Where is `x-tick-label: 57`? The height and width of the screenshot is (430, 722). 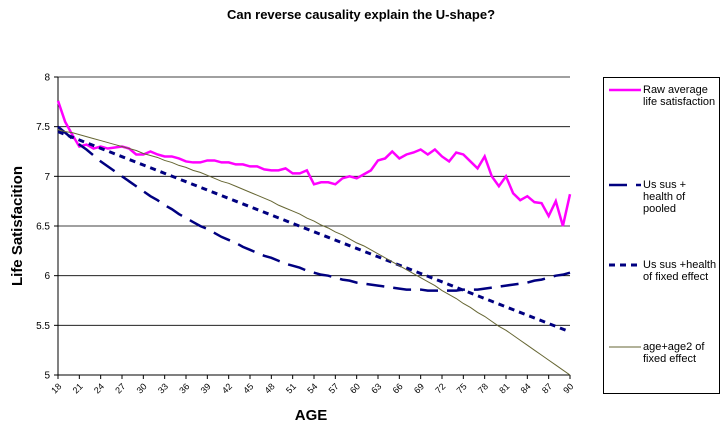
x-tick-label: 57 is located at coordinates (334, 388).